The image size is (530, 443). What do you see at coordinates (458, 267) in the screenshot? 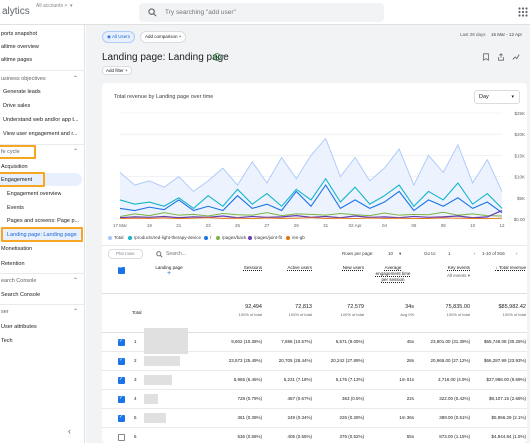
I see `header-key-events: Key events` at bounding box center [458, 267].